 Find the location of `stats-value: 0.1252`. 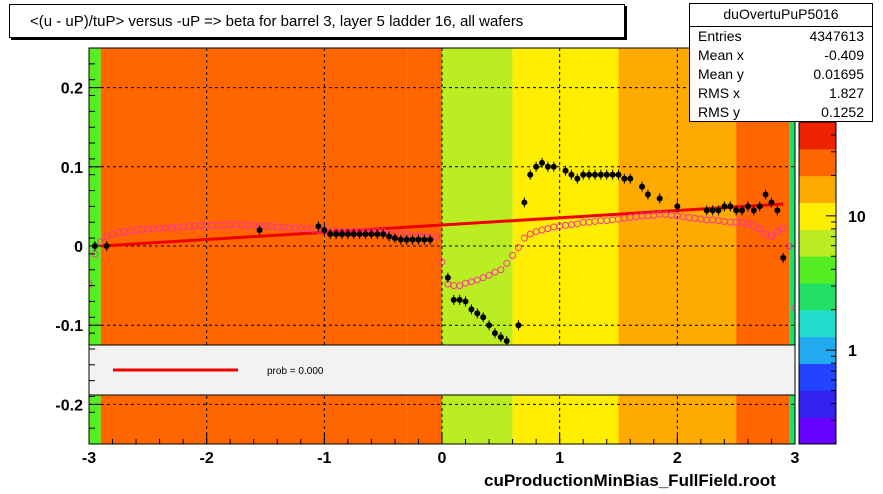

stats-value: 0.1252 is located at coordinates (842, 112).